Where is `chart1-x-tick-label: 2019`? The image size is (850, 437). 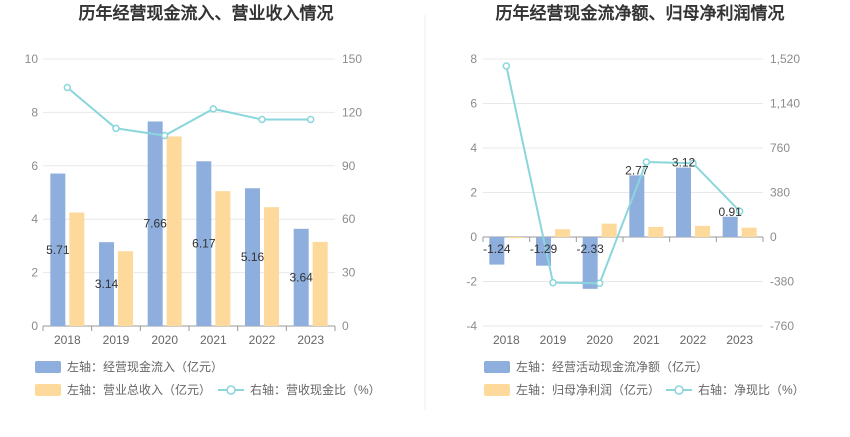
chart1-x-tick-label: 2019 is located at coordinates (116, 340).